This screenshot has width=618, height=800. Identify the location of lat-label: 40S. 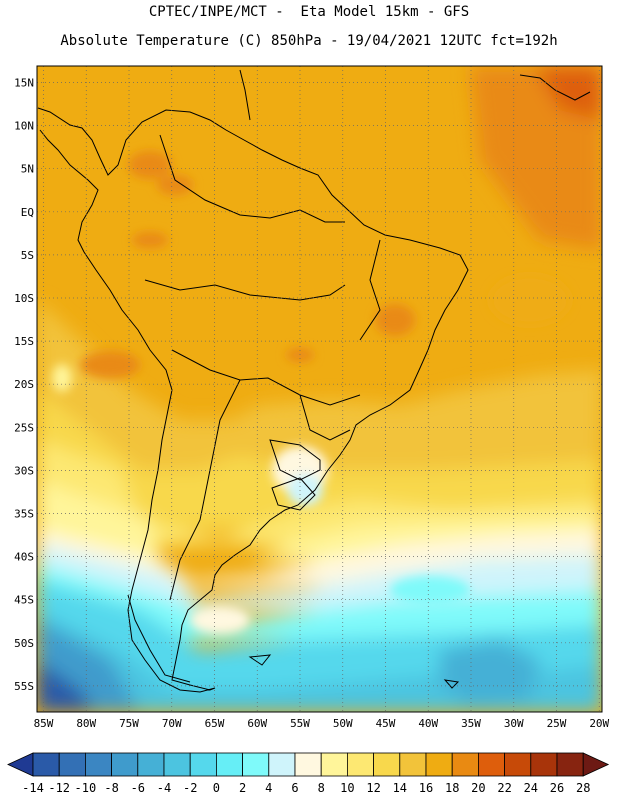
(24, 557).